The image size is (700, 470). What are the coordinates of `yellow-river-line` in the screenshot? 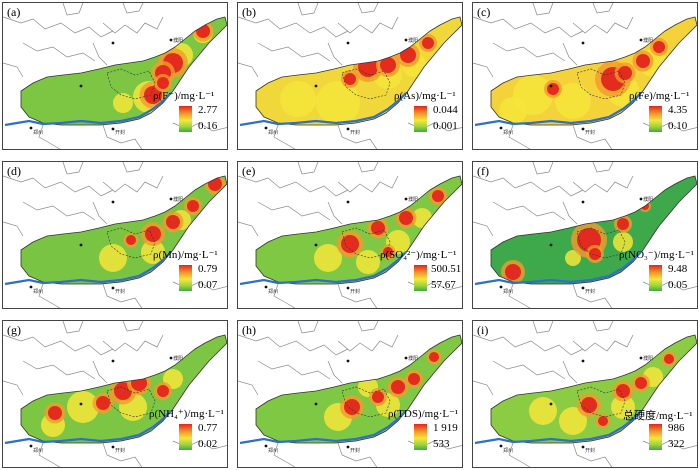 It's located at (323, 109).